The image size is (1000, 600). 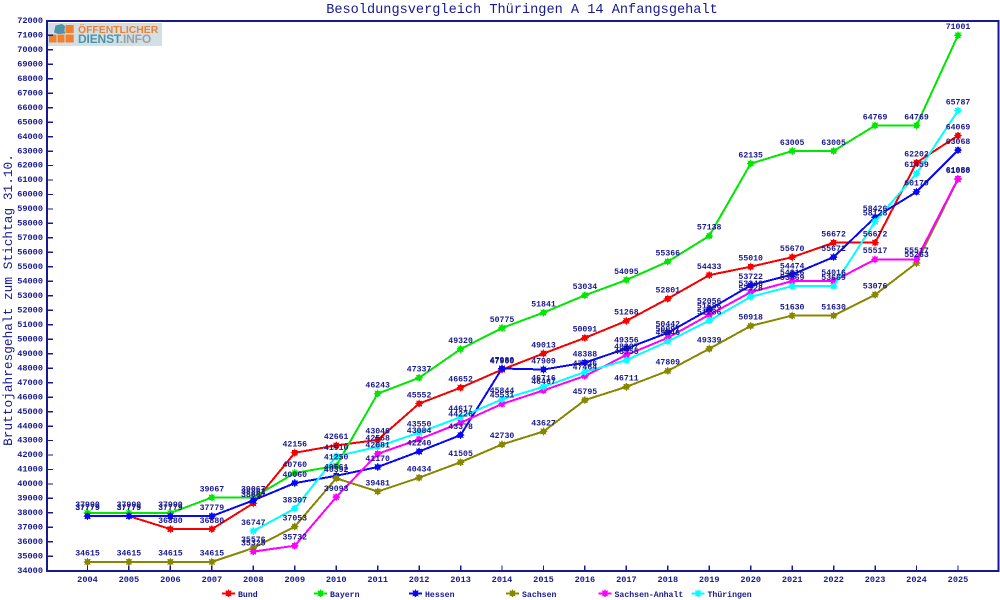 I want to click on svg-text: 2012, so click(x=419, y=580).